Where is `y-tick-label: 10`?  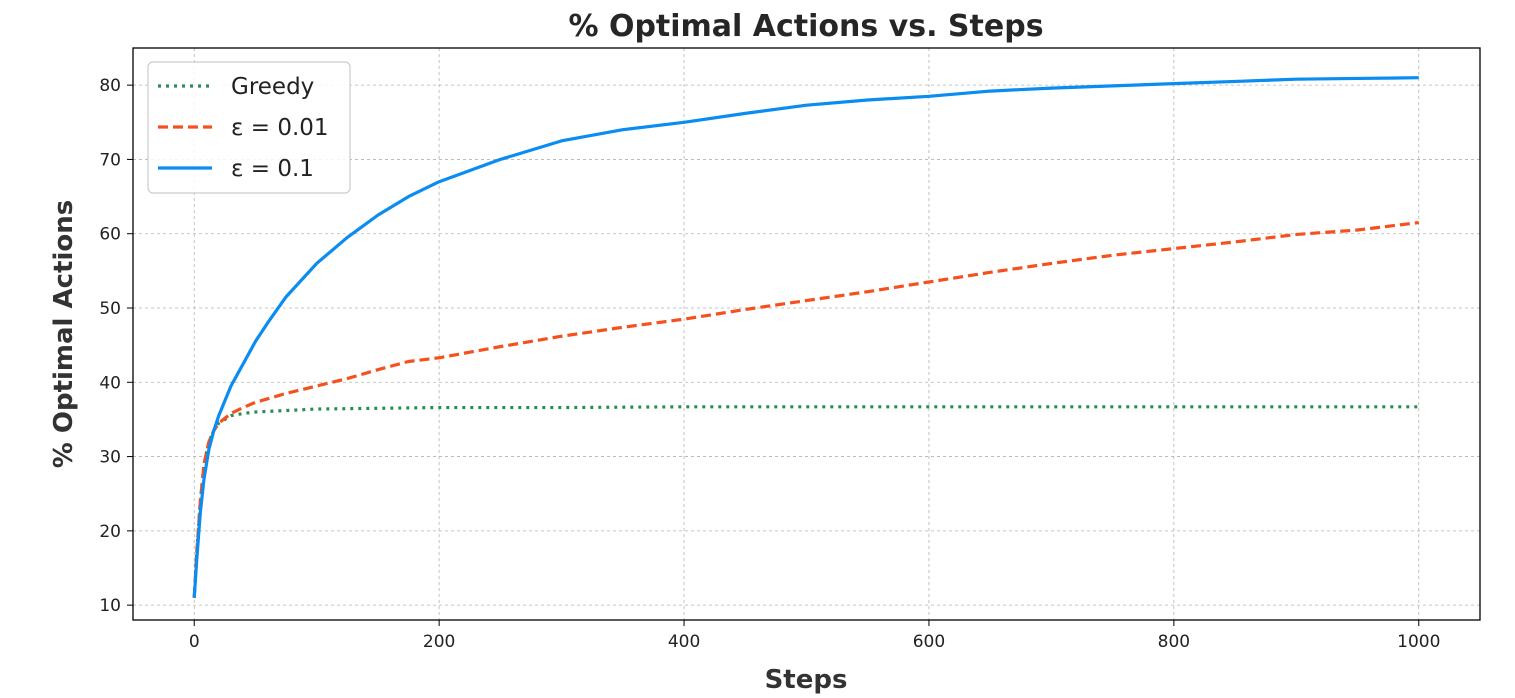
y-tick-label: 10 is located at coordinates (110, 606).